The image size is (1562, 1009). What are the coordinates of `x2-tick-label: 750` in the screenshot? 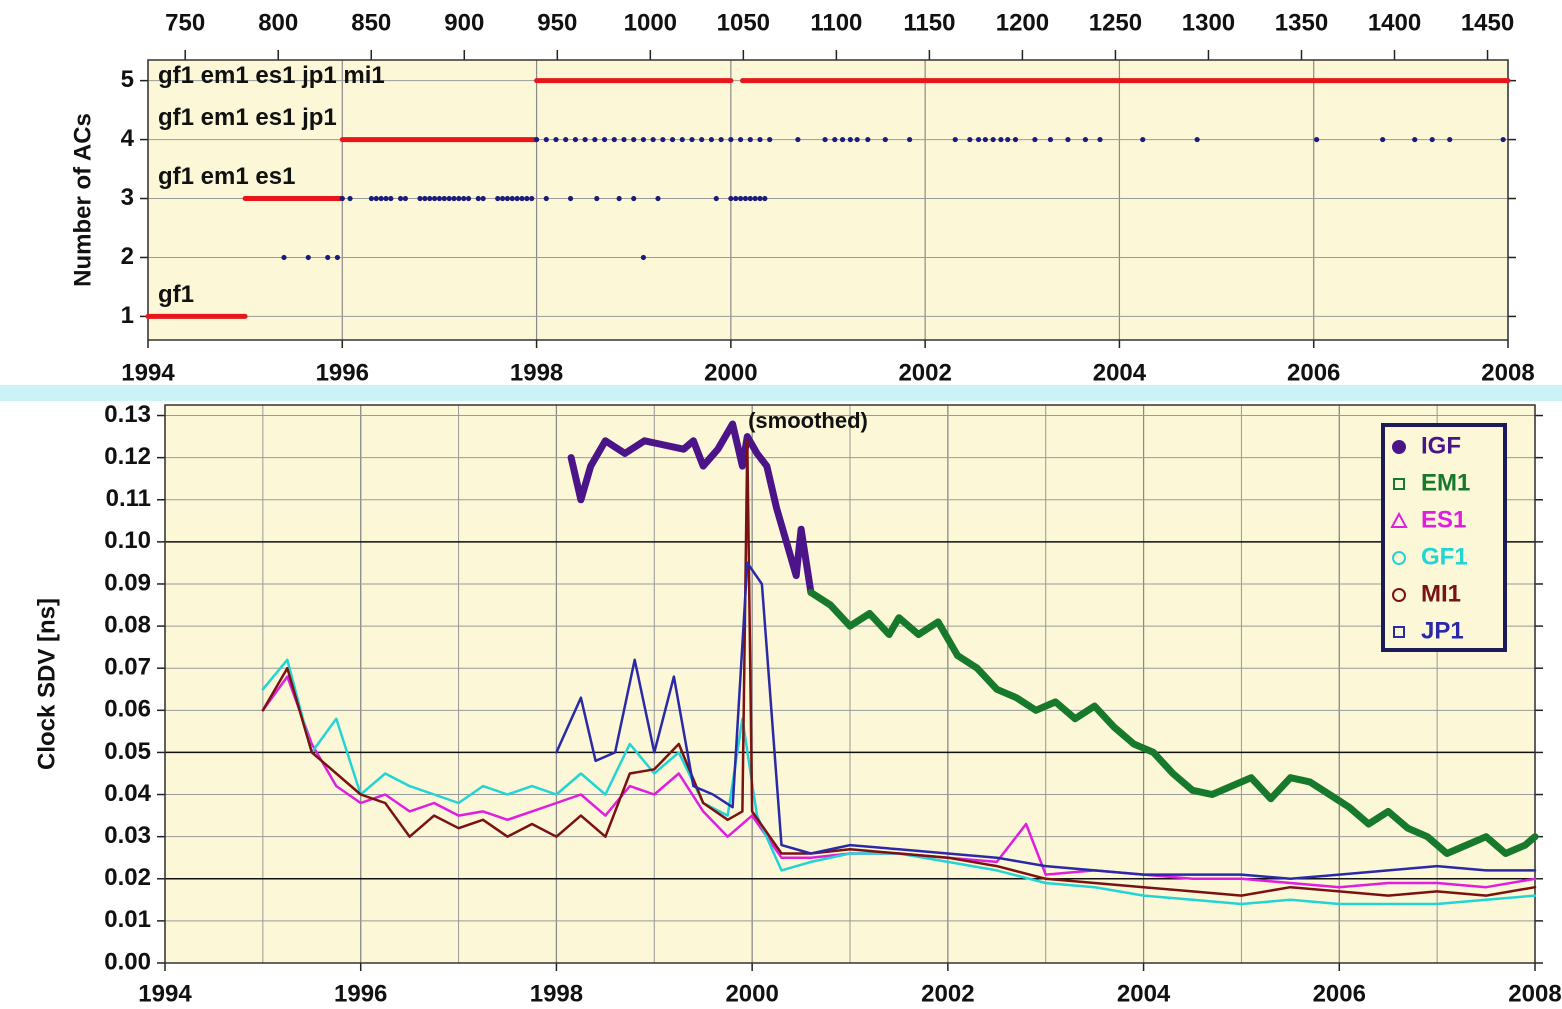 It's located at (185, 22).